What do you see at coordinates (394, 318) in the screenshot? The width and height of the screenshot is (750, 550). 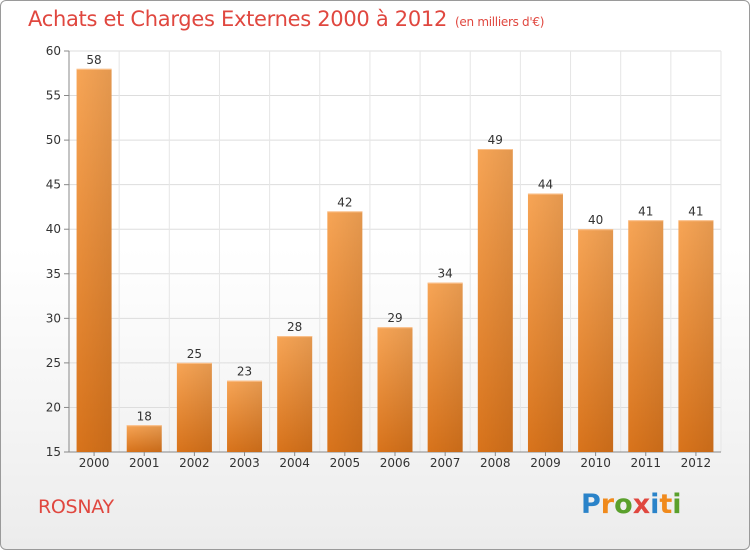 I see `data-label: 29` at bounding box center [394, 318].